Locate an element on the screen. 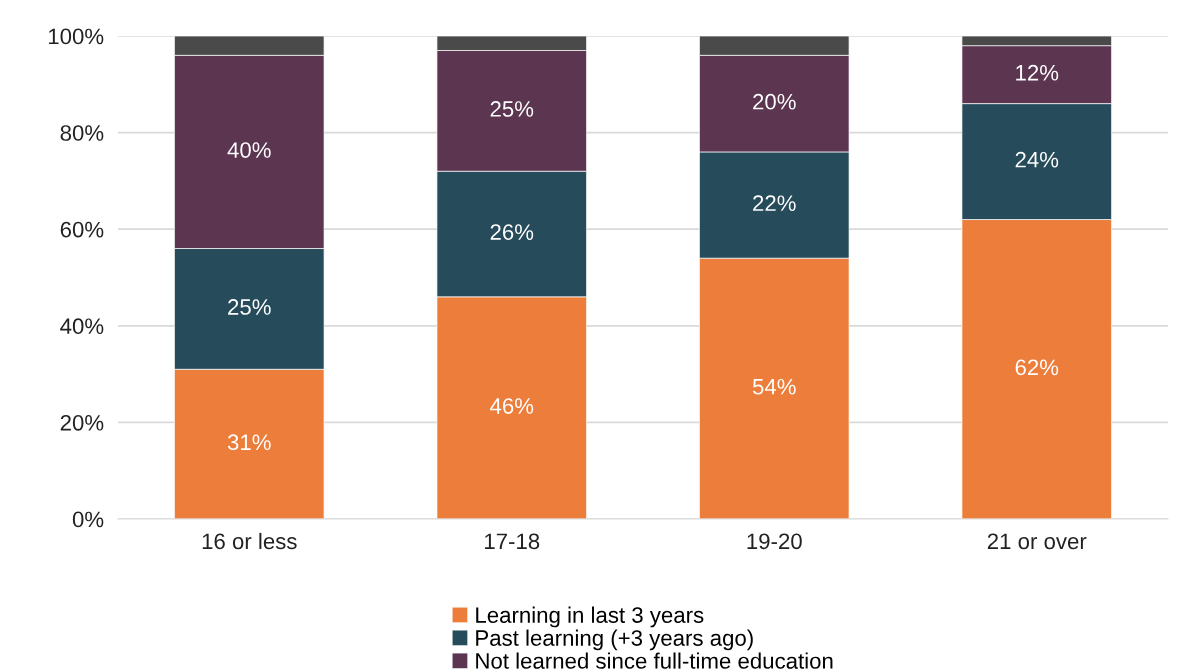 The height and width of the screenshot is (671, 1190). y-tick-label: 100% is located at coordinates (76, 36).